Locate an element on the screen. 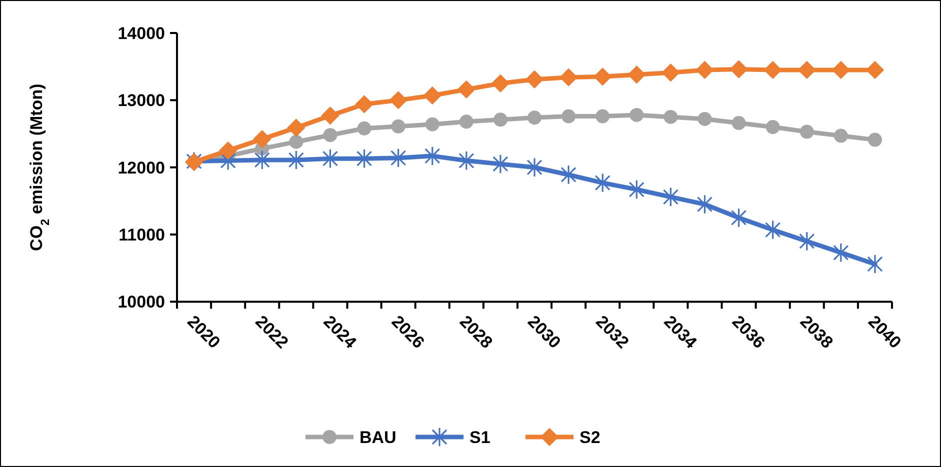 This screenshot has width=941, height=467. legend-label: S1 is located at coordinates (480, 437).